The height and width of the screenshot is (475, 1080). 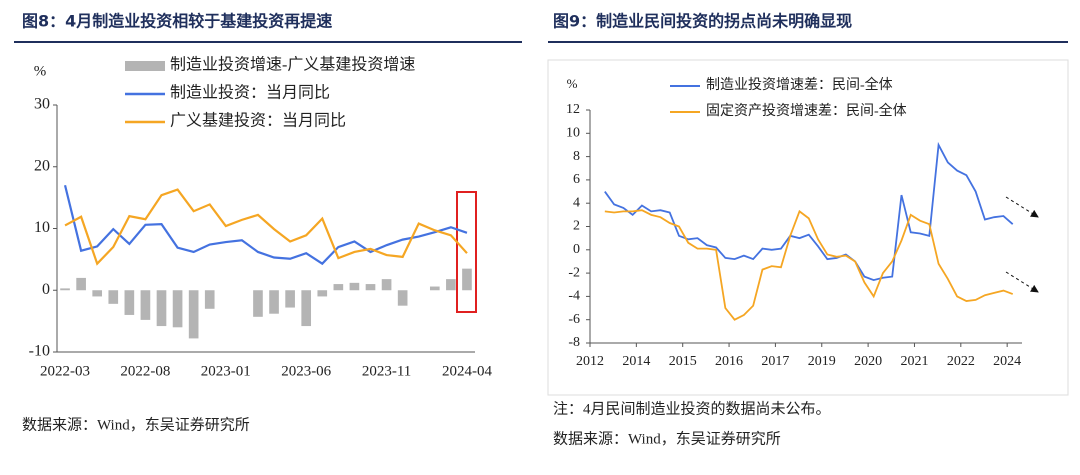 I want to click on y-tick-label: 12, so click(x=573, y=109).